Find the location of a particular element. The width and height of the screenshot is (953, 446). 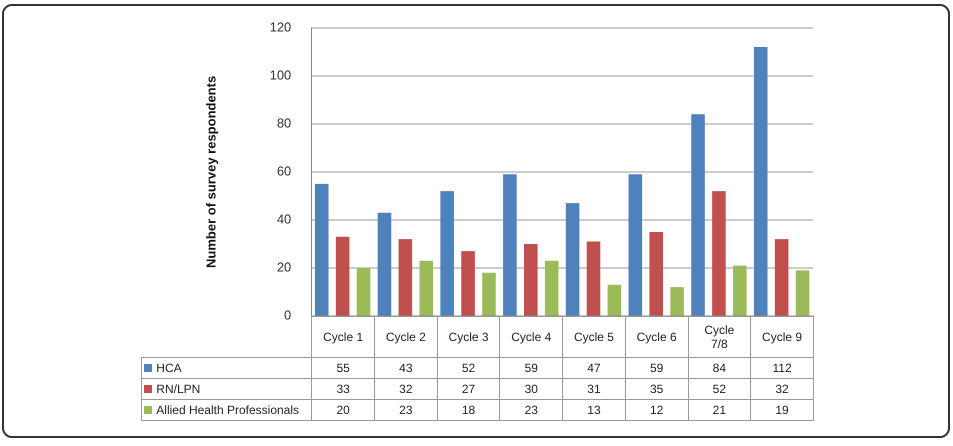

data-label: 27 is located at coordinates (468, 389).